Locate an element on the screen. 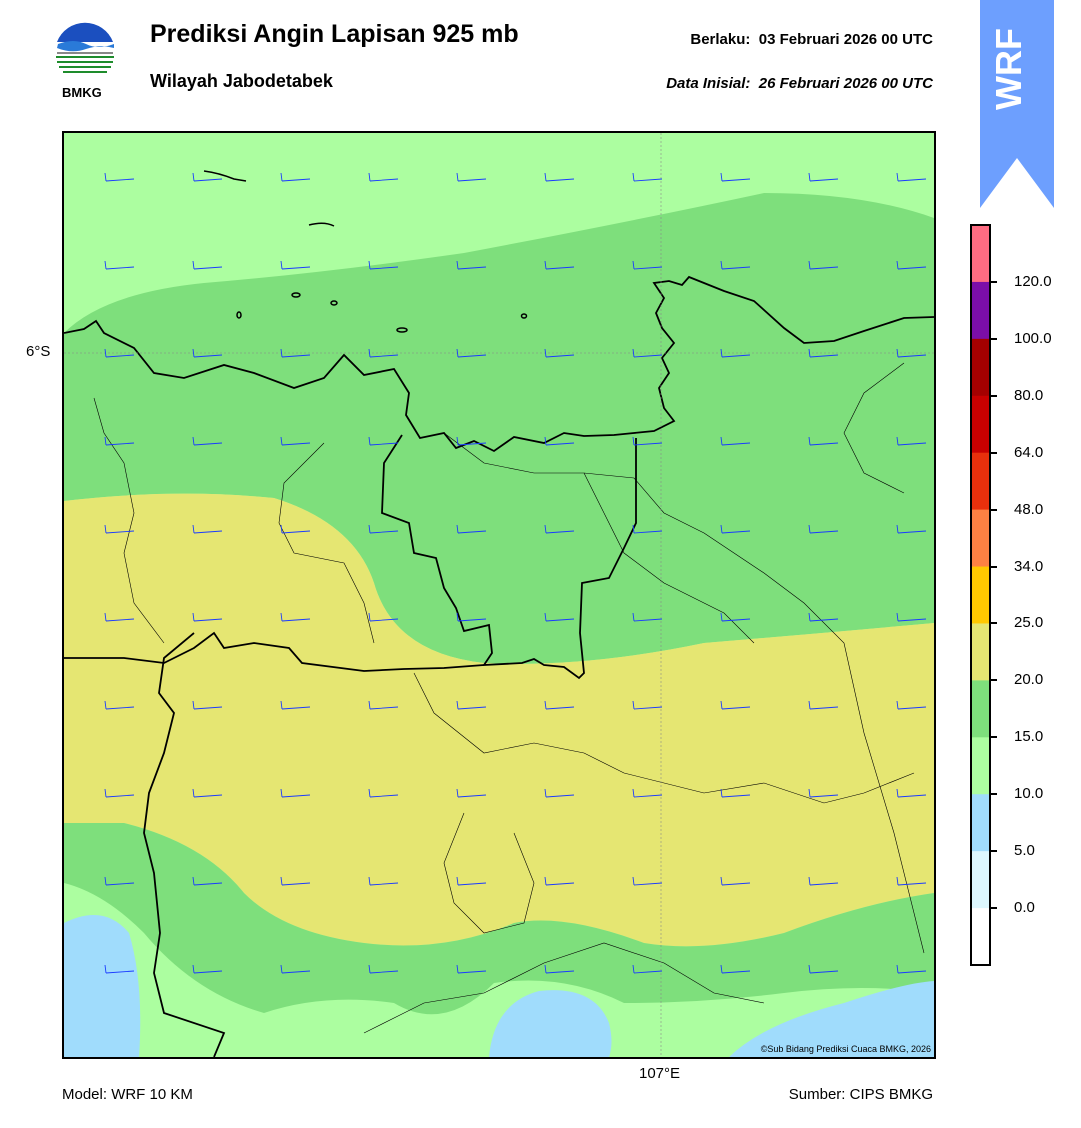  colorbar-tick-label: 80.0 is located at coordinates (1029, 395).